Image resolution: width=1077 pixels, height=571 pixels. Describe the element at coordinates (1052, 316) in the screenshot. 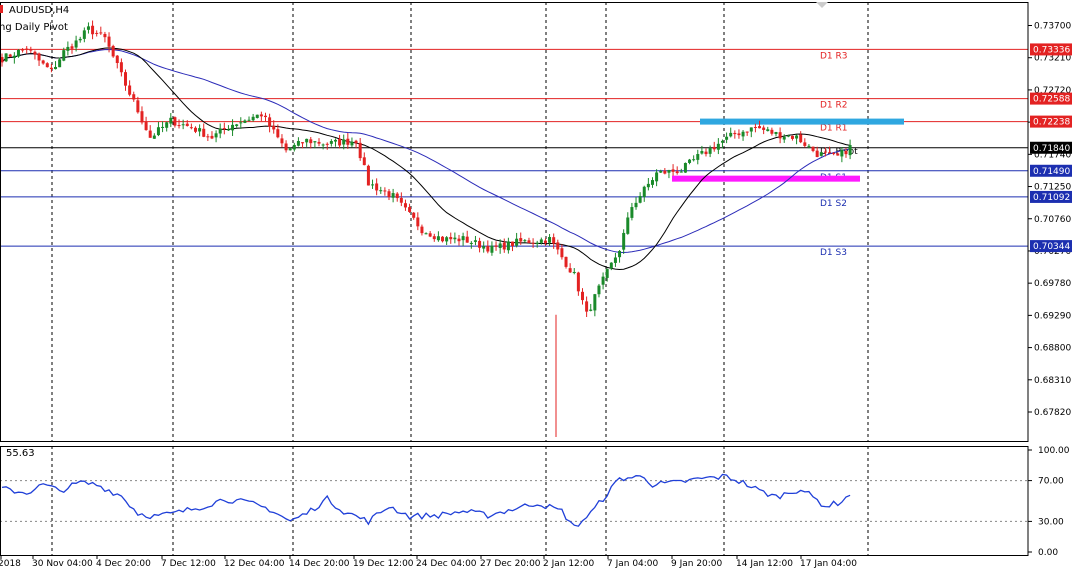

I see `price-tick-label: 0.69290` at that location.